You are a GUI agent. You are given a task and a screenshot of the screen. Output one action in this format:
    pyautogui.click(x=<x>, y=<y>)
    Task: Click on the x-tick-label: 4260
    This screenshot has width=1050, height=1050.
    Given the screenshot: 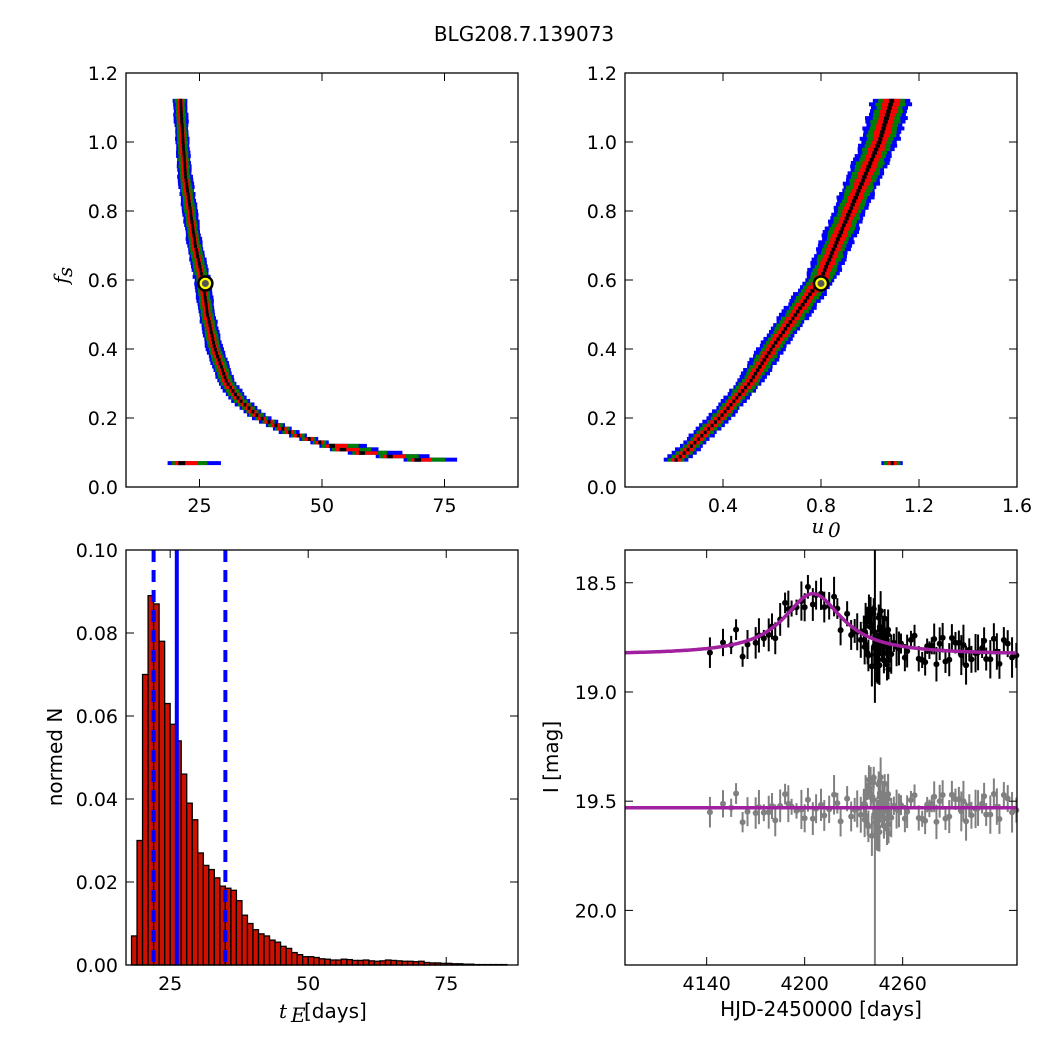 What is the action you would take?
    pyautogui.click(x=902, y=984)
    